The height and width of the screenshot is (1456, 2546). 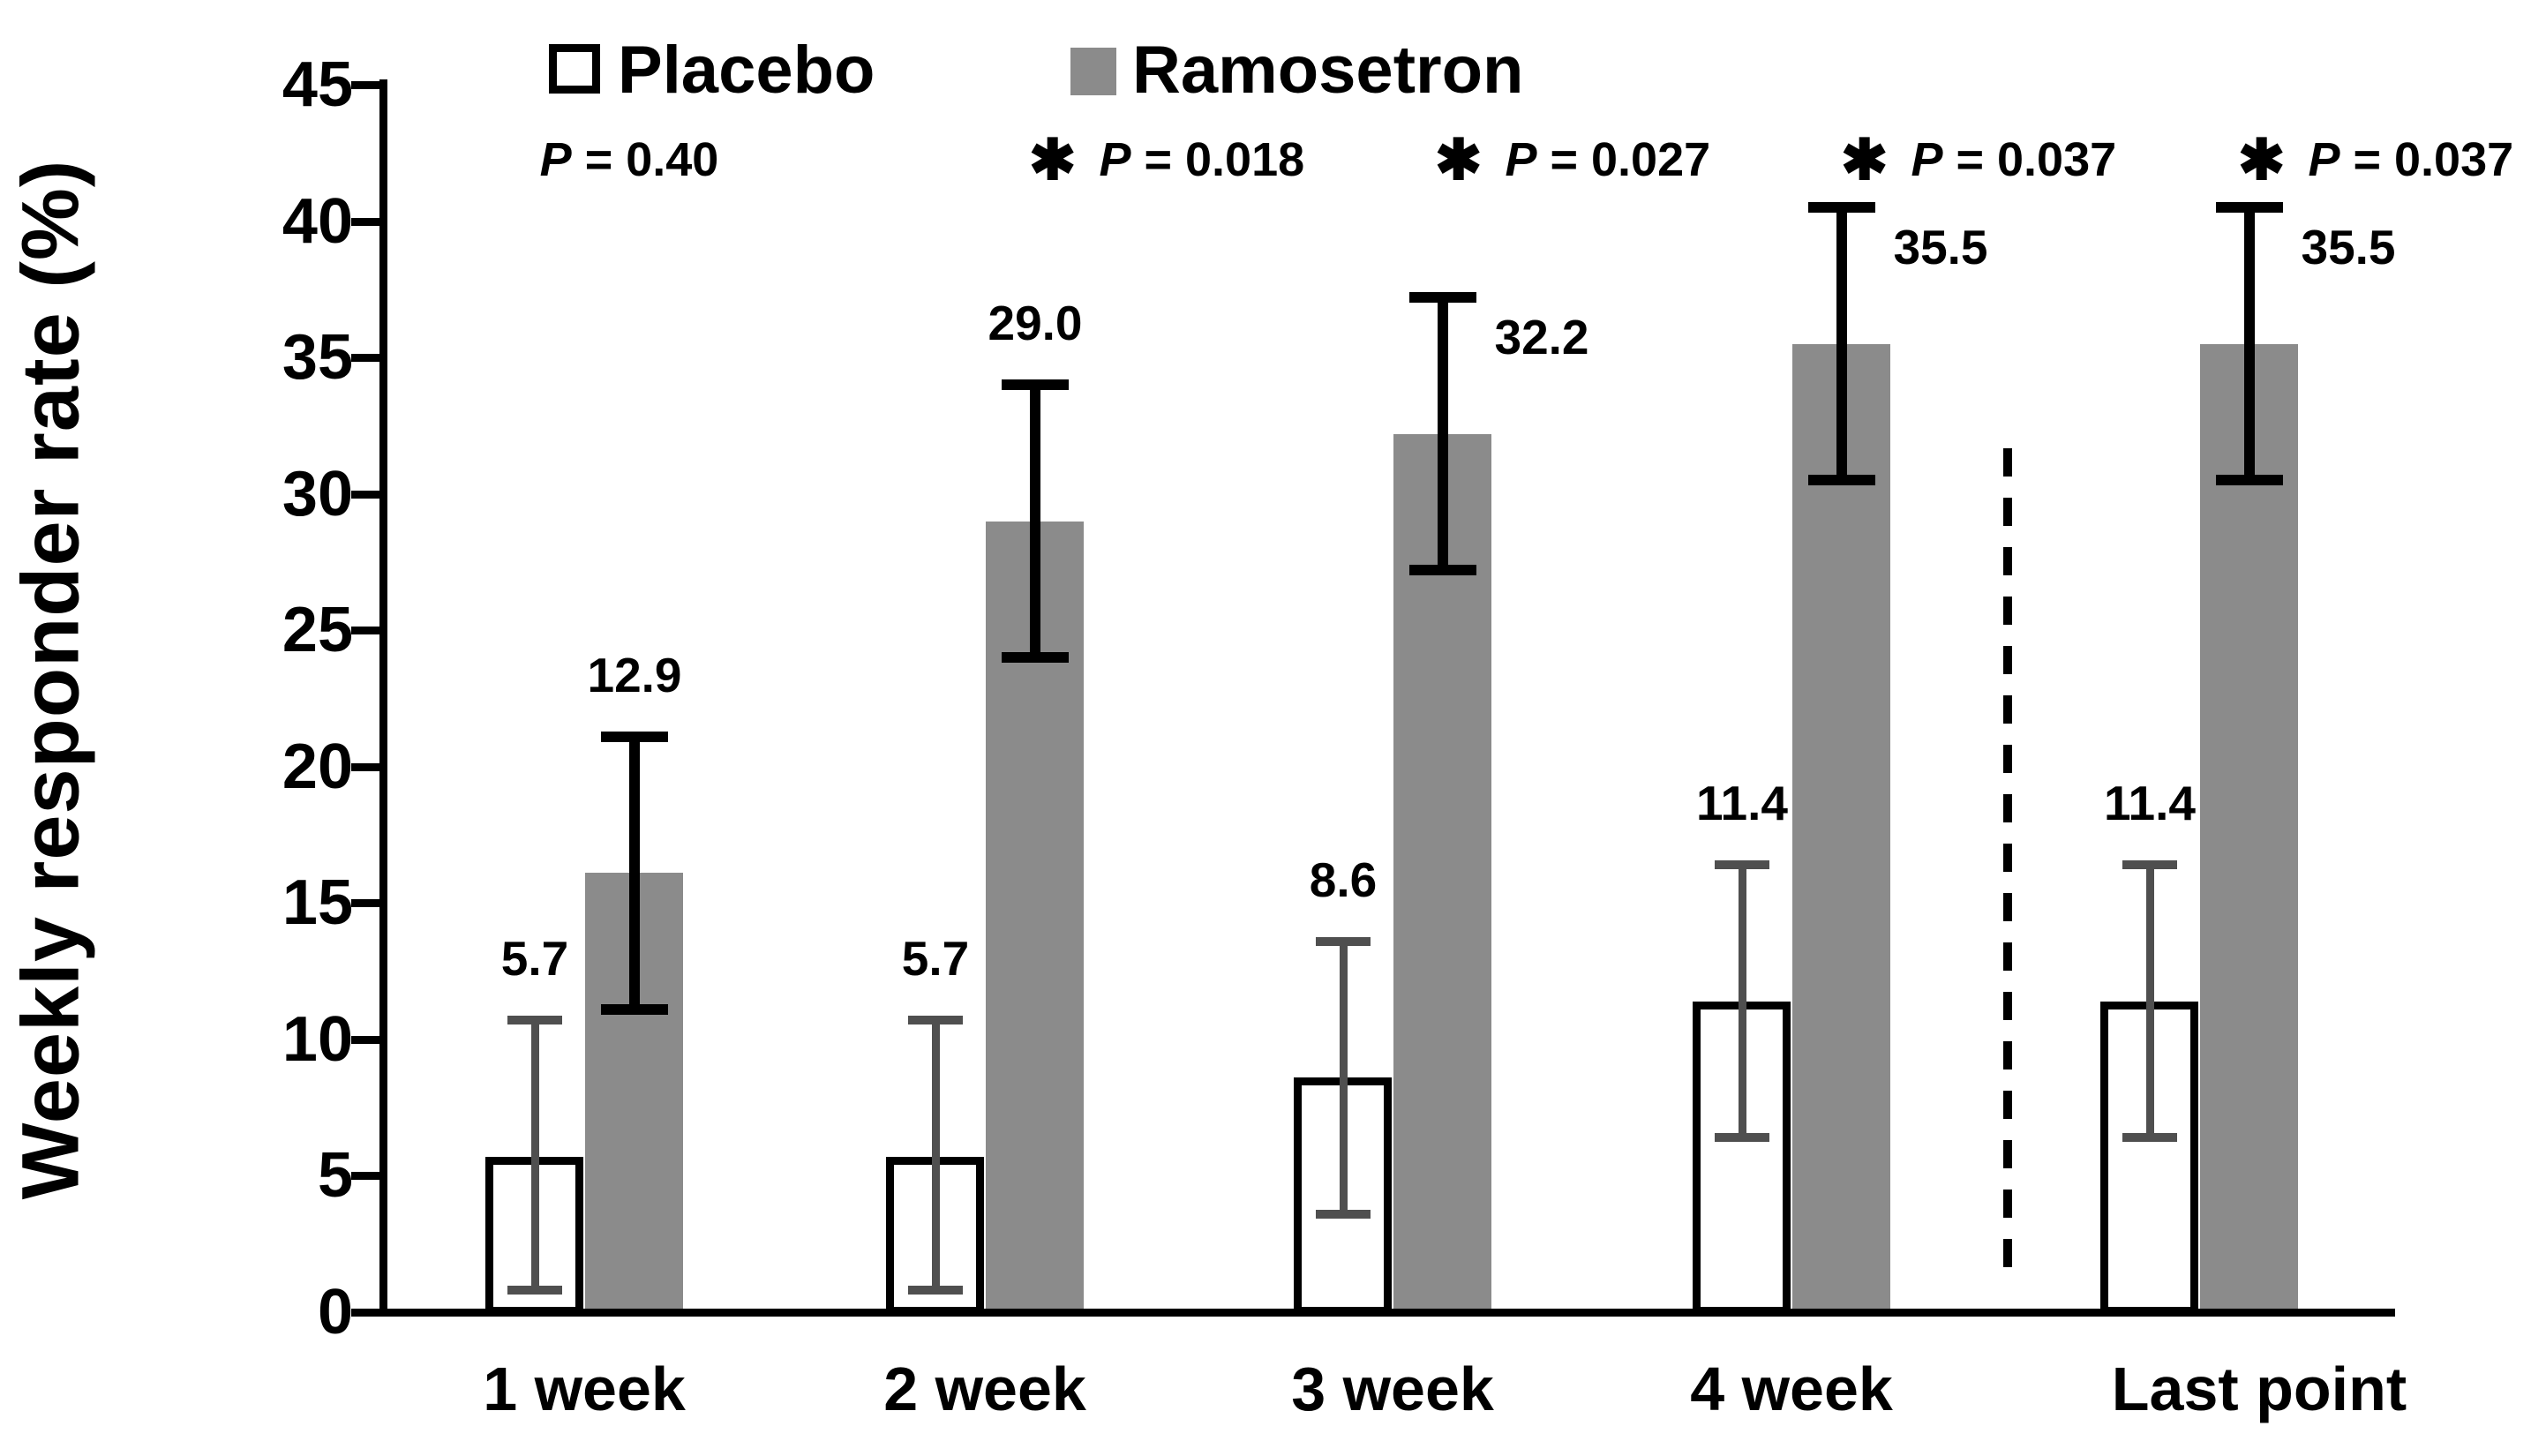 What do you see at coordinates (535, 959) in the screenshot?
I see `data-label-placebo-1-week: 5.7` at bounding box center [535, 959].